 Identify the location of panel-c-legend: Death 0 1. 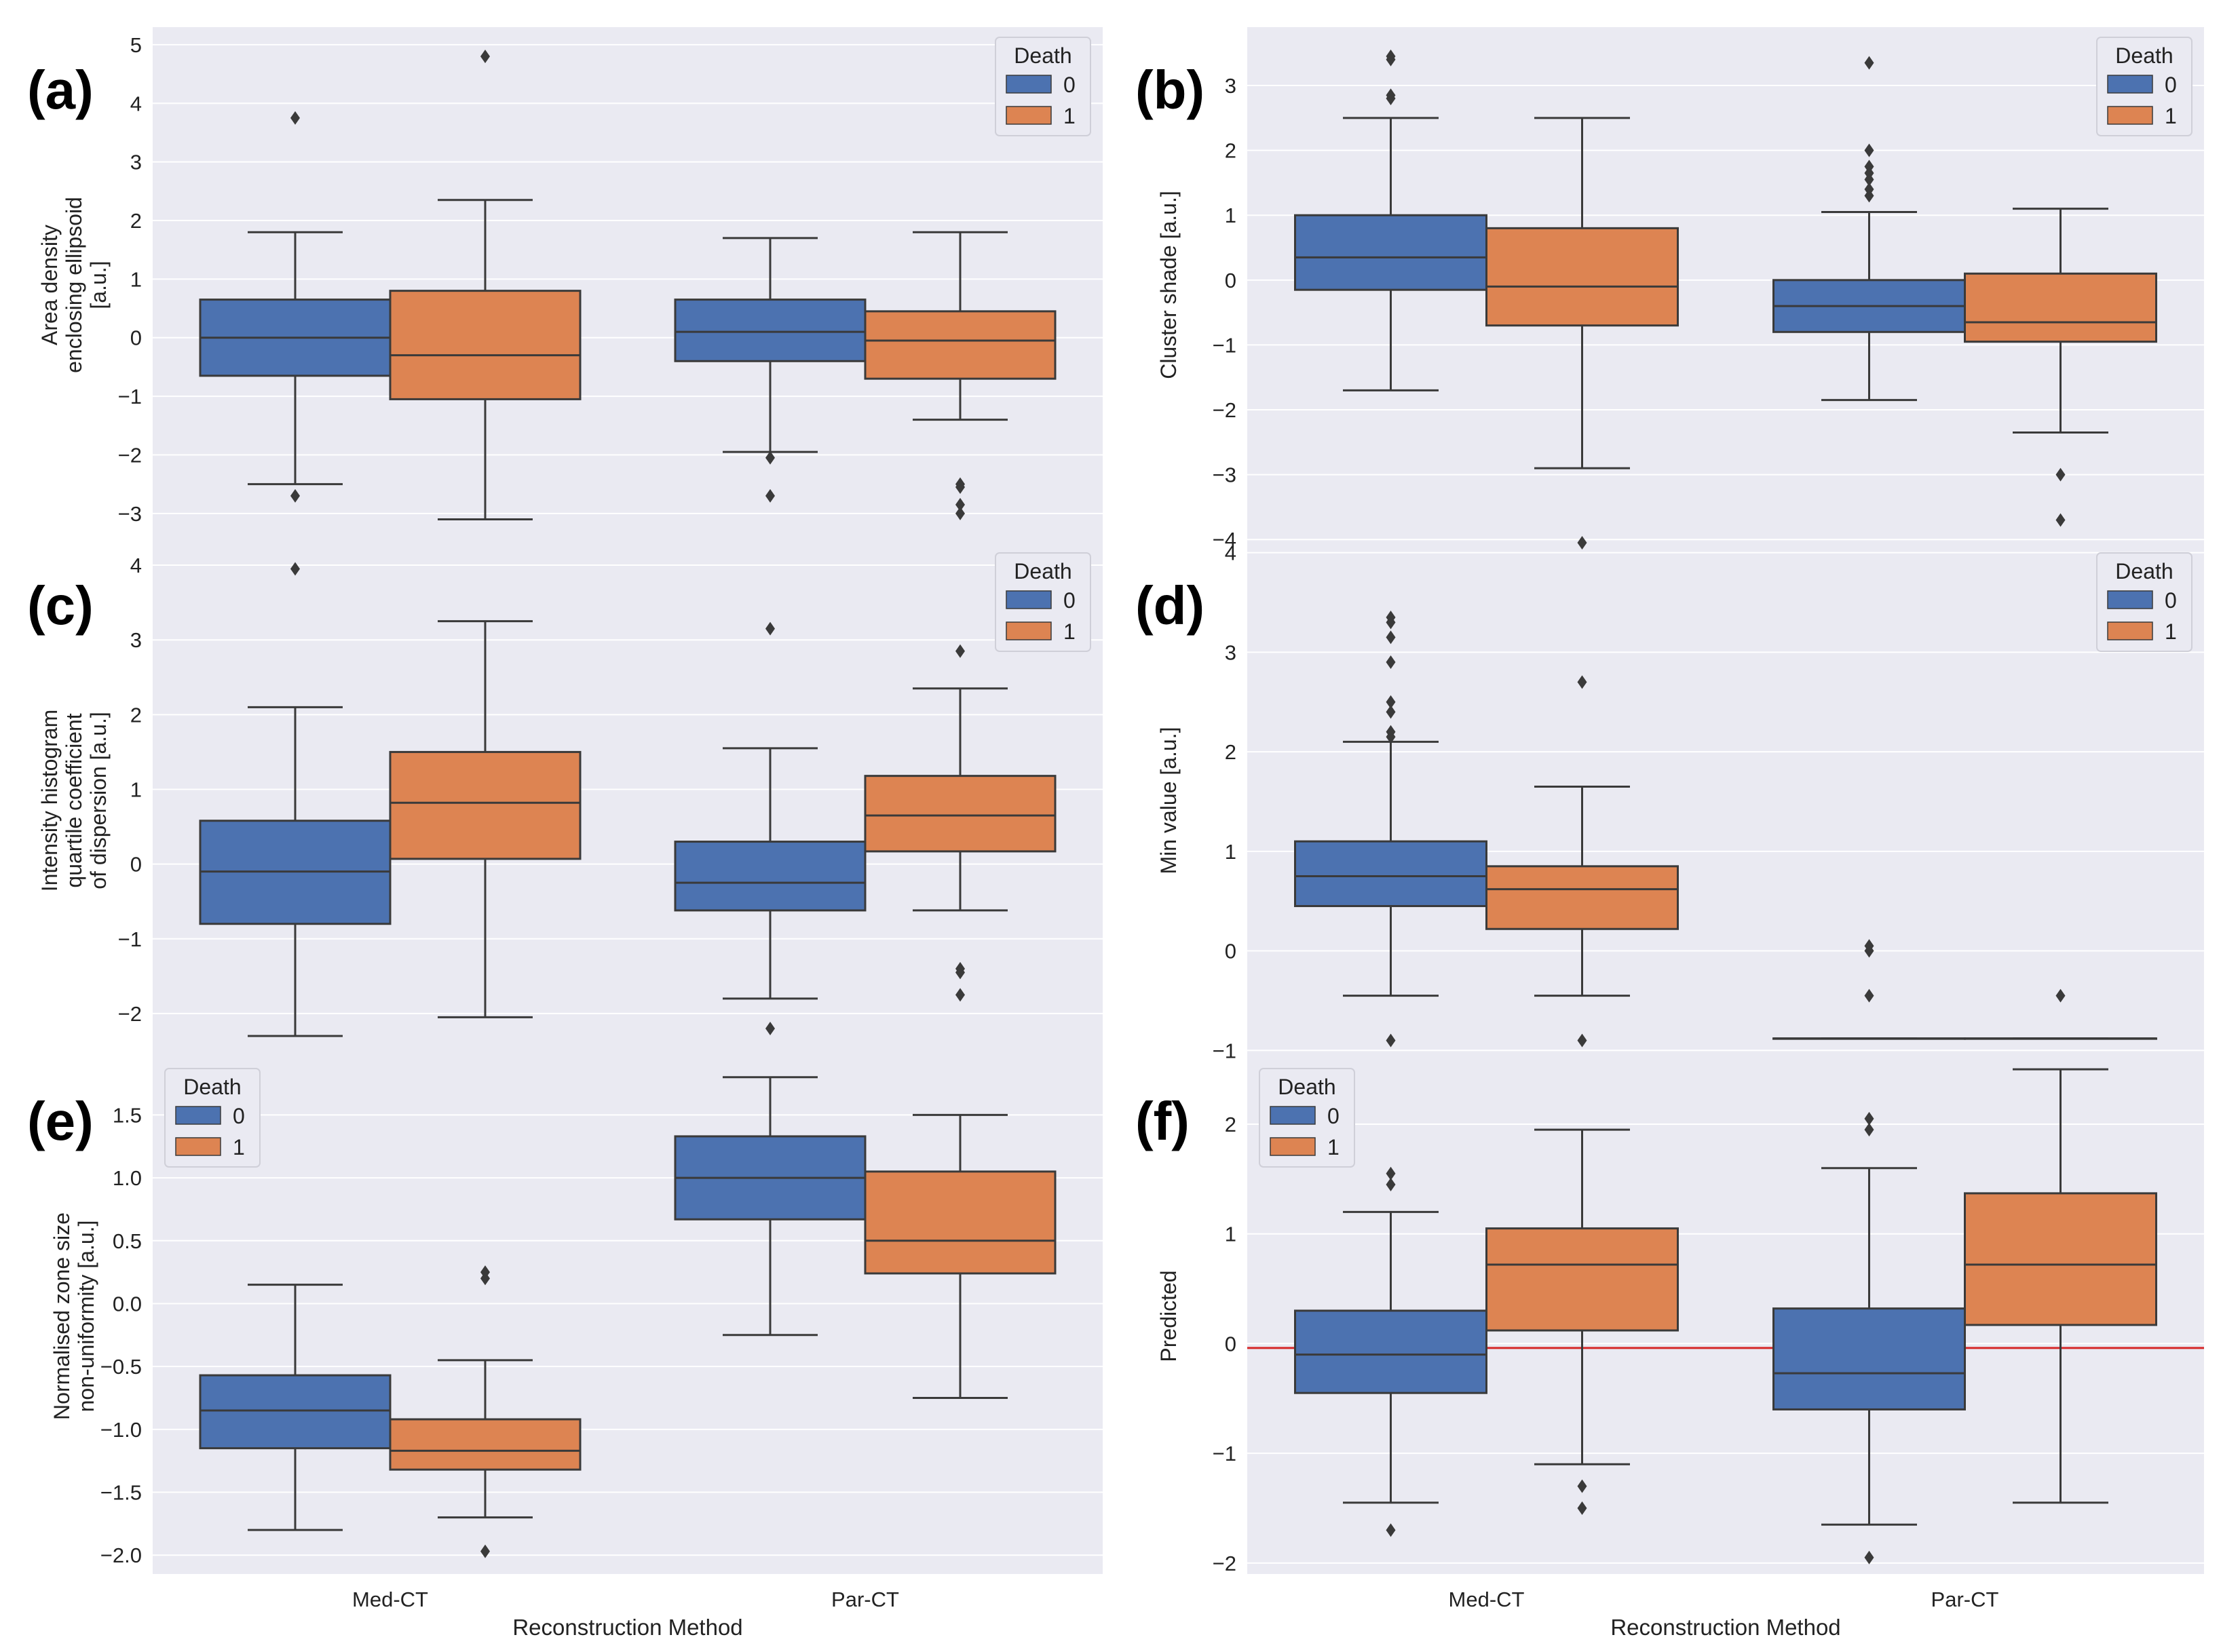
(1043, 602).